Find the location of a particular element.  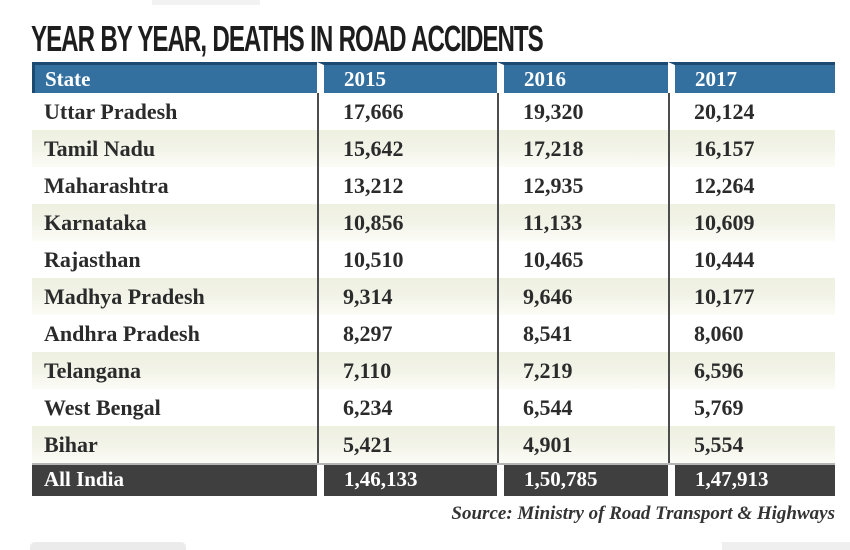

column-header-2017: 2017 is located at coordinates (751, 77).